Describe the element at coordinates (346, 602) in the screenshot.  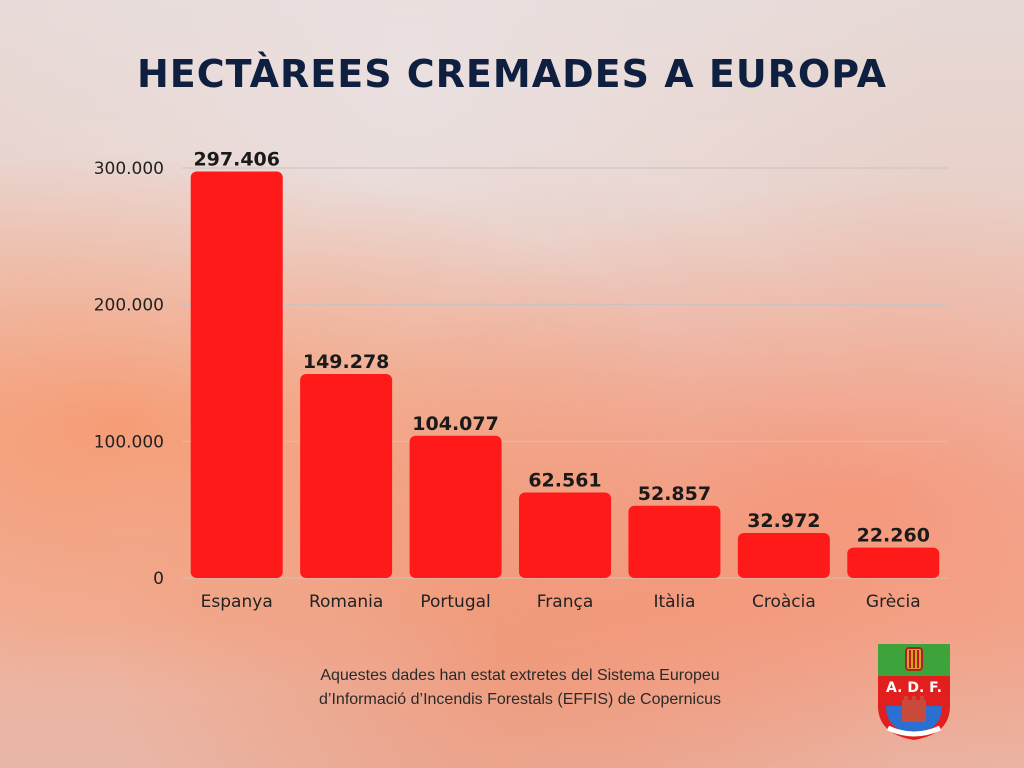
I see `x-tick-label: Romania` at that location.